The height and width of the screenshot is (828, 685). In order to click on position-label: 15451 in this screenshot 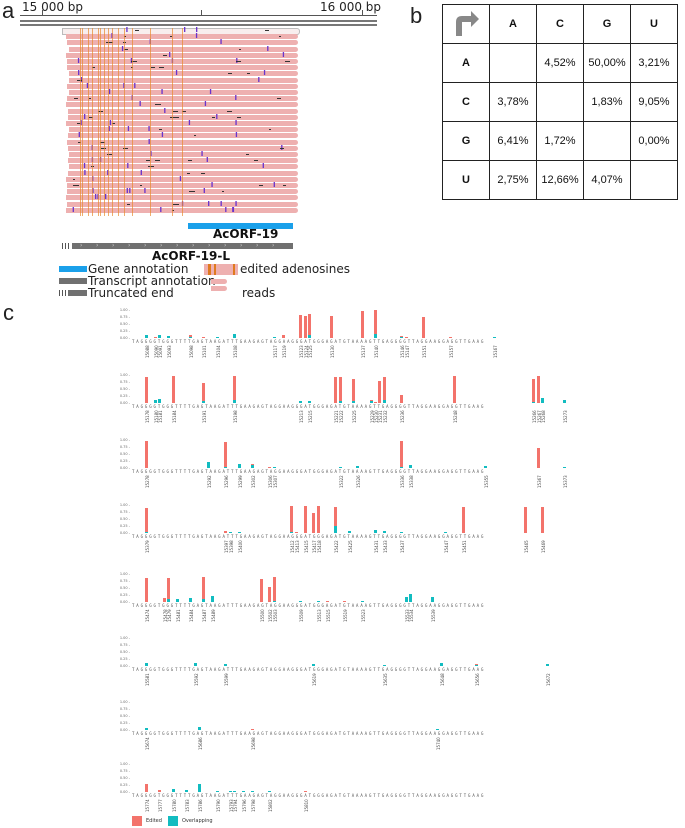, I will do `click(464, 546)`.